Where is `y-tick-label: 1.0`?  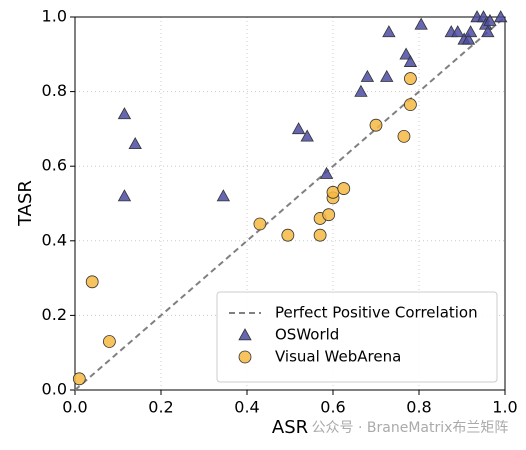
y-tick-label: 1.0 is located at coordinates (54, 16).